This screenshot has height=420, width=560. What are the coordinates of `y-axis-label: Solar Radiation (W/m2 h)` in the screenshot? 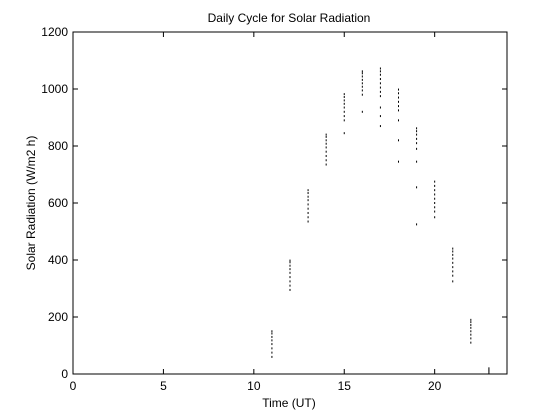 It's located at (31, 203).